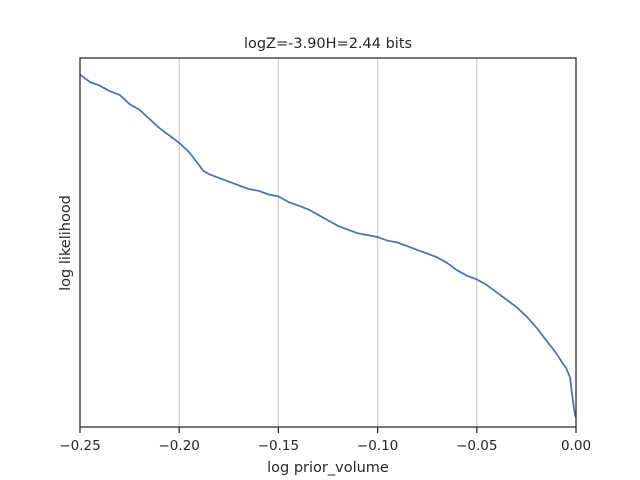  Describe the element at coordinates (576, 446) in the screenshot. I see `x-tick-label: 0.00` at that location.